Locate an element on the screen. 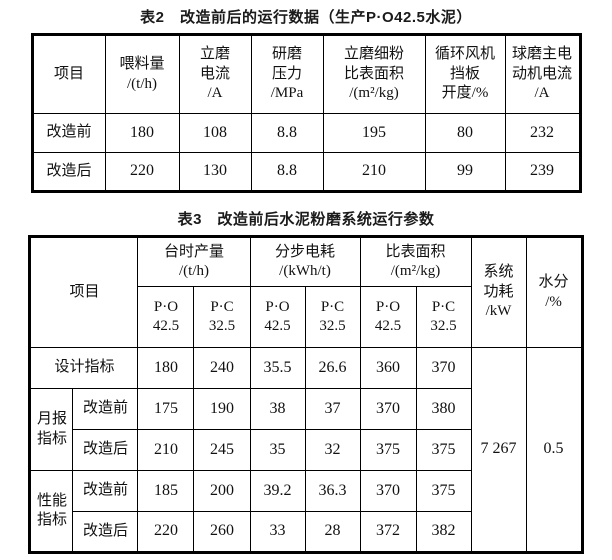 Image resolution: width=612 pixels, height=560 pixels. cell-value: 260 is located at coordinates (222, 532).